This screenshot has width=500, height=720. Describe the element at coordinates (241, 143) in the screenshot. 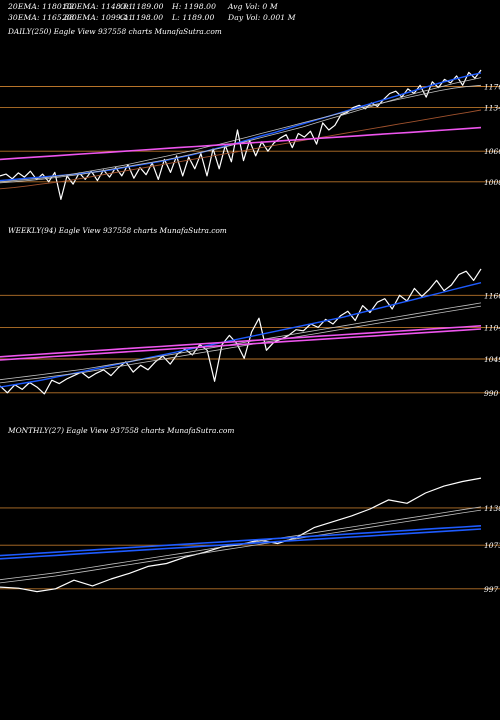

I see `daily-ema-long-line` at that location.